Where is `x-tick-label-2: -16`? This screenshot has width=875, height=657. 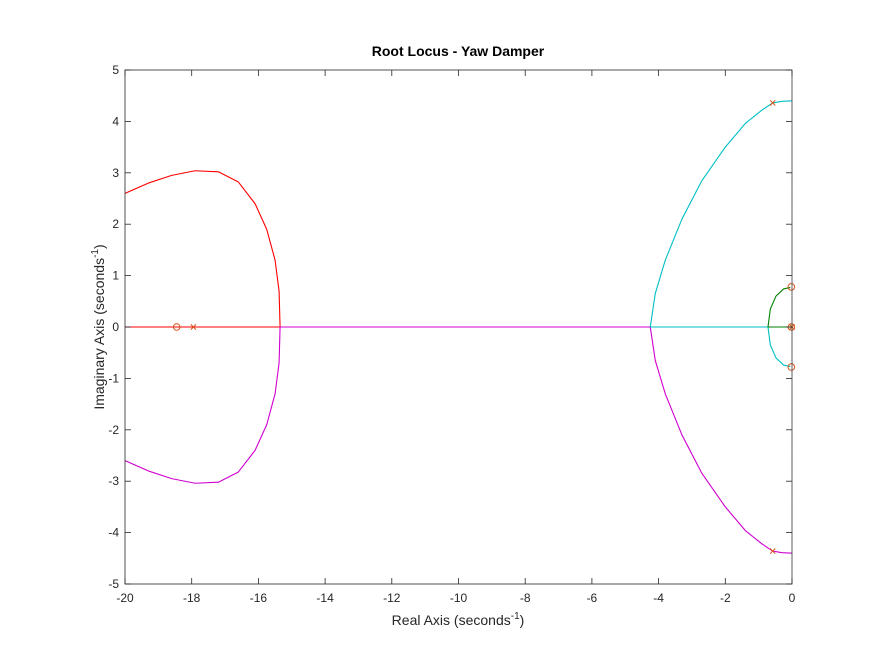 x-tick-label-2: -16 is located at coordinates (259, 598).